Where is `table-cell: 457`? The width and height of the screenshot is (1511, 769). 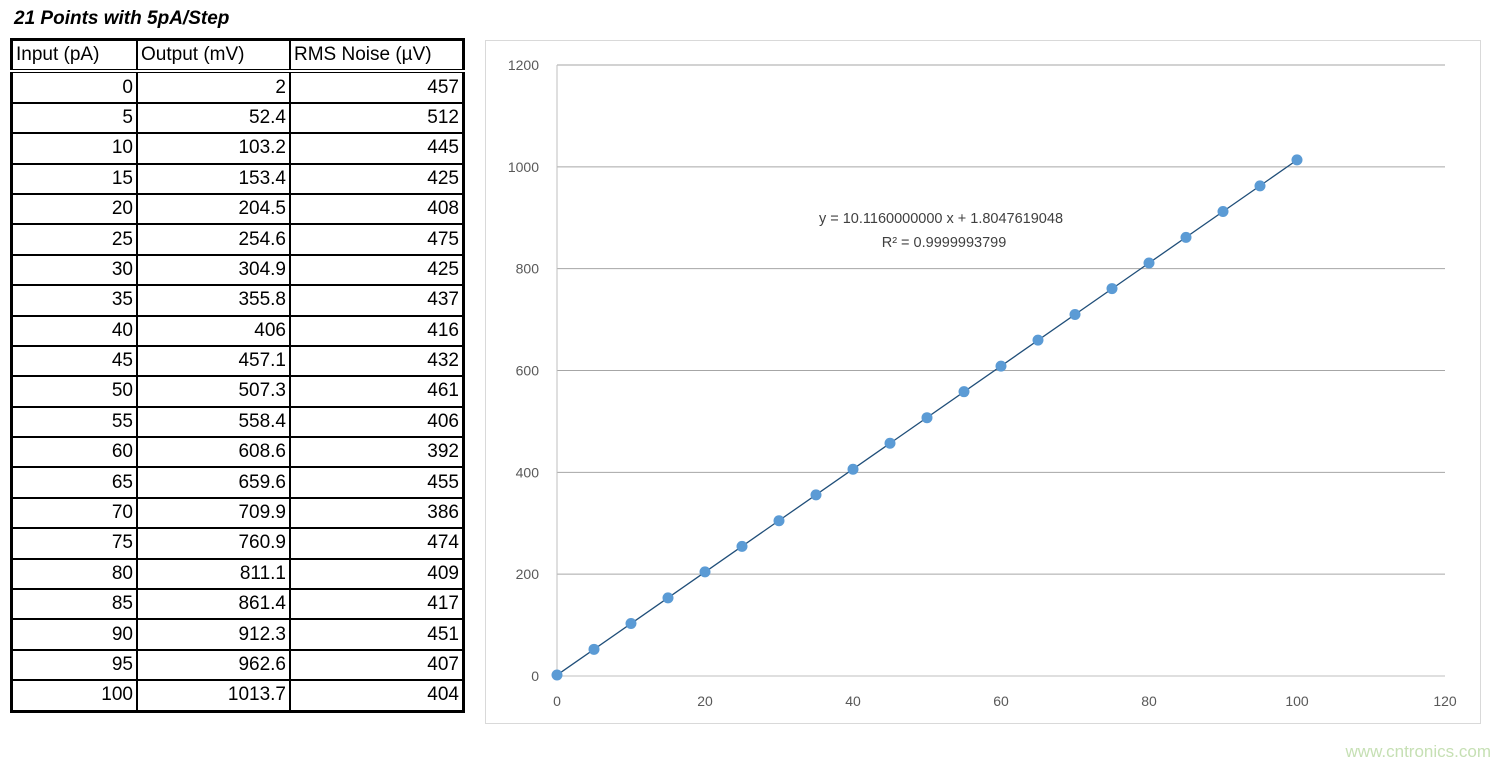 table-cell: 457 is located at coordinates (377, 87).